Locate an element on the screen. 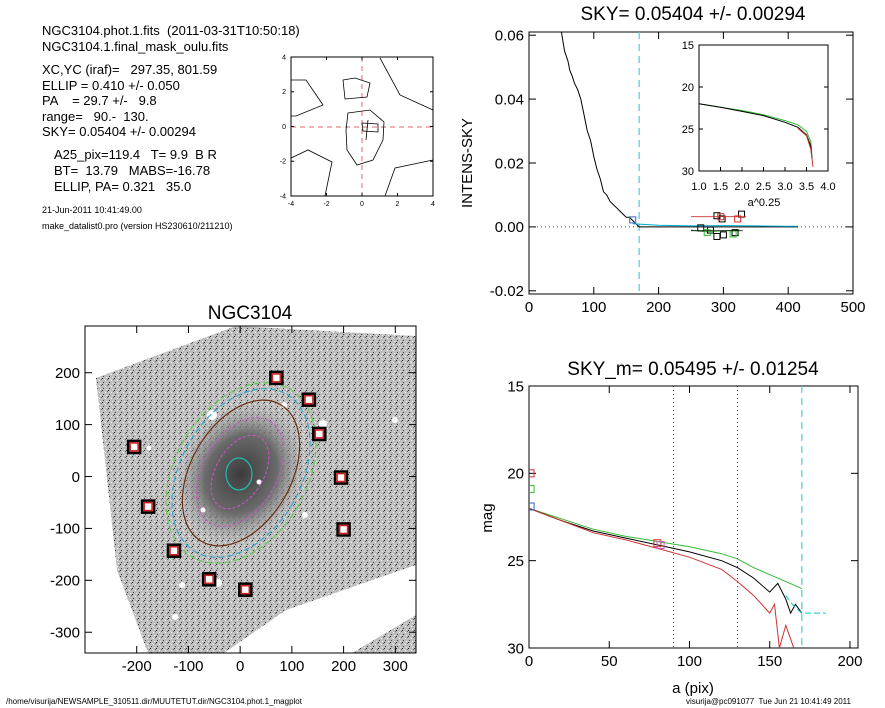  sky-inset-plot: 1.0 1.5 2.0 2.5 3.0 3.5 4.0 15 20 25 30 a^0.25 is located at coordinates (759, 124).